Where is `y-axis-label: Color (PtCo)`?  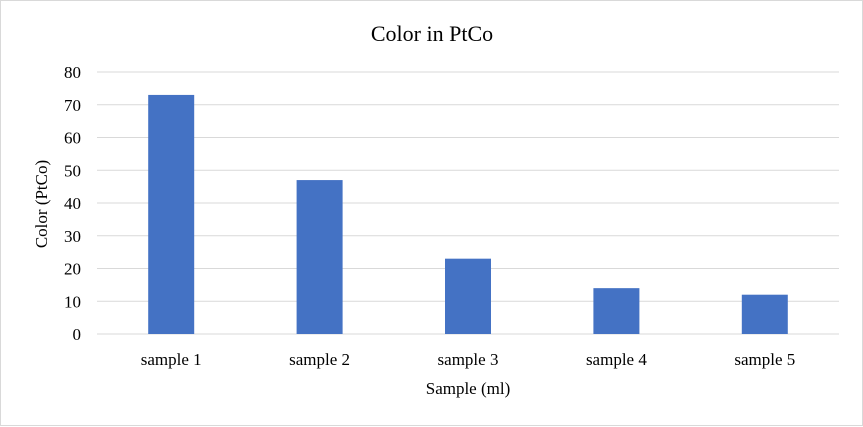 y-axis-label: Color (PtCo) is located at coordinates (41, 204).